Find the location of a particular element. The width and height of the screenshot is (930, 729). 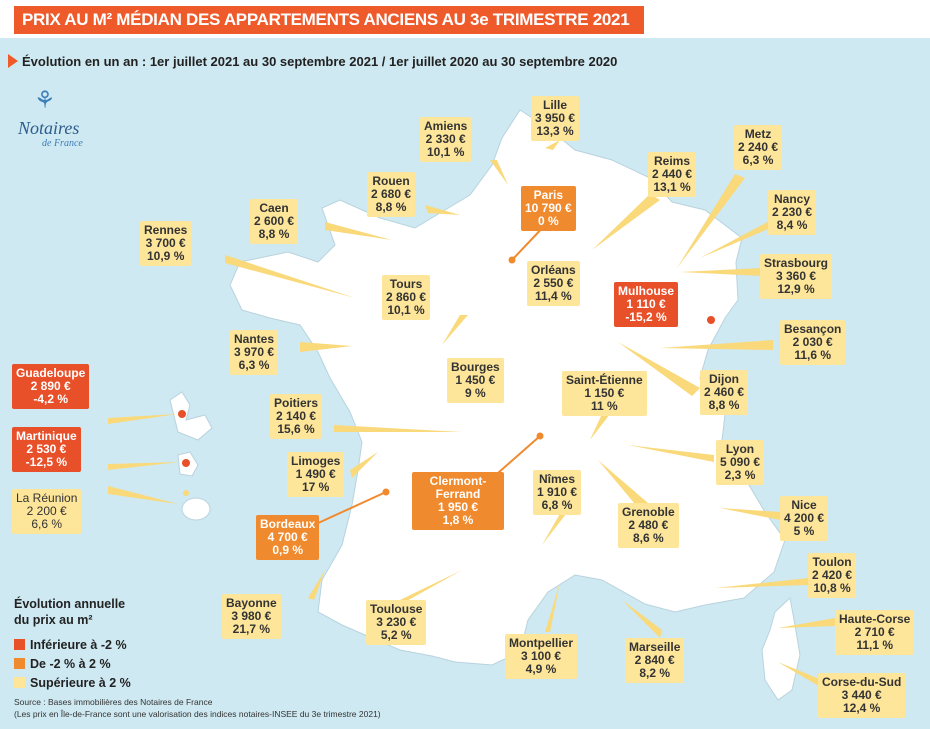

label-guadeloupe: Guadeloupe 2 890 € -4,2 % is located at coordinates (51, 386).